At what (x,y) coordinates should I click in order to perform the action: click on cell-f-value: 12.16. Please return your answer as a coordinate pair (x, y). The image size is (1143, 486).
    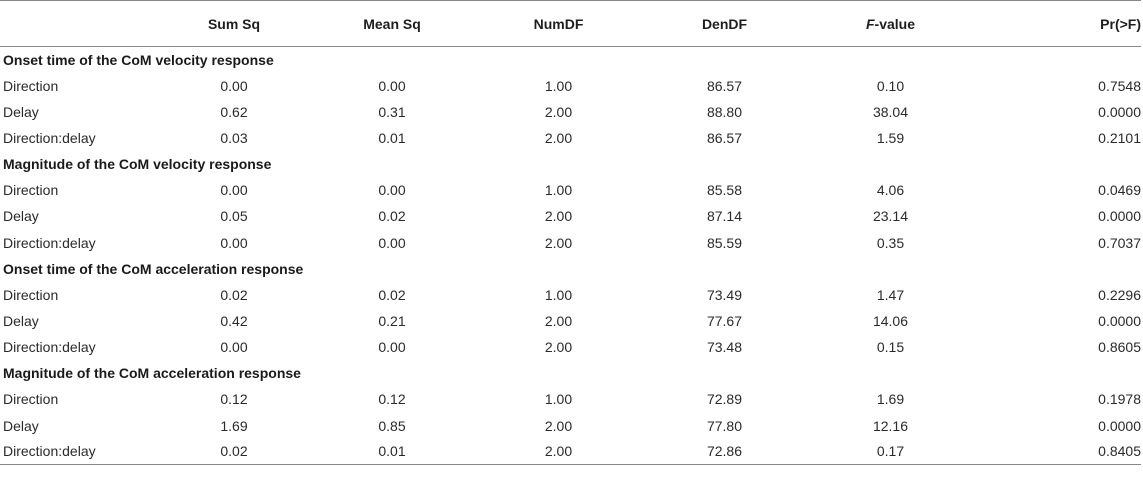
    Looking at the image, I should click on (890, 425).